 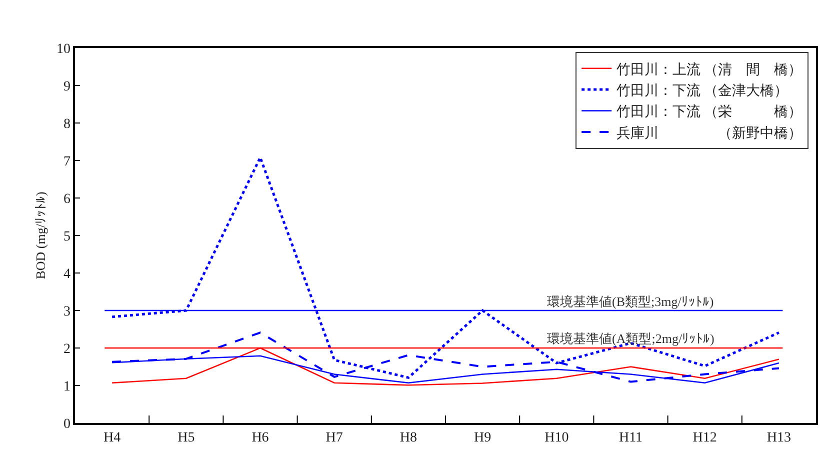 I want to click on legend-label: 竹田川：上流 （清 間 橋）, so click(x=709, y=70).